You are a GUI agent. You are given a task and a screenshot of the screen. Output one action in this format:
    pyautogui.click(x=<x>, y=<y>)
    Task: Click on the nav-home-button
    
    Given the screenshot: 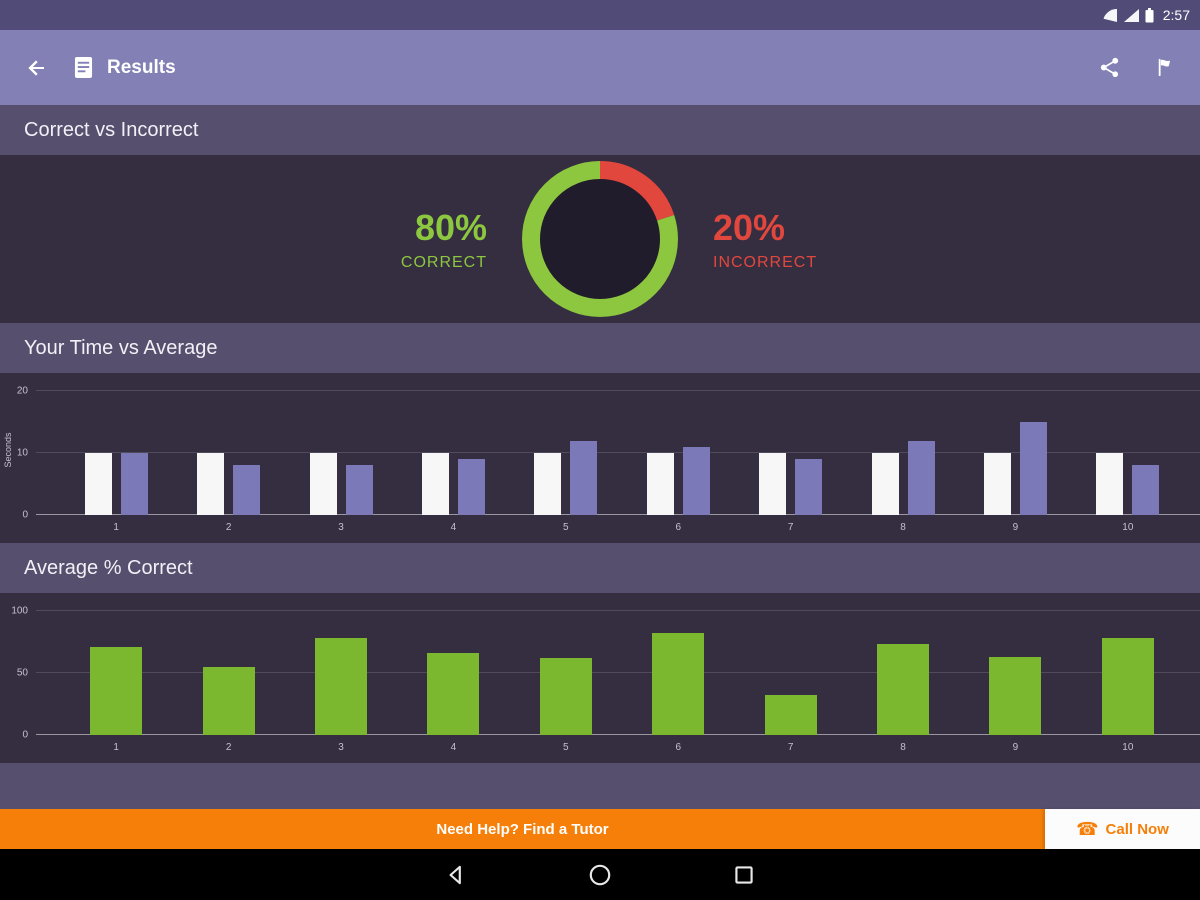 What is the action you would take?
    pyautogui.click(x=600, y=875)
    